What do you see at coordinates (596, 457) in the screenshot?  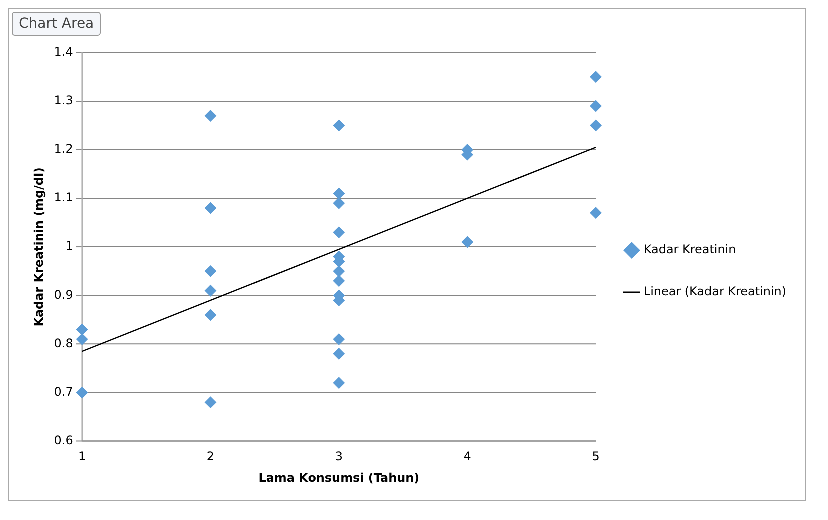 I see `x-tick-label: 5` at bounding box center [596, 457].